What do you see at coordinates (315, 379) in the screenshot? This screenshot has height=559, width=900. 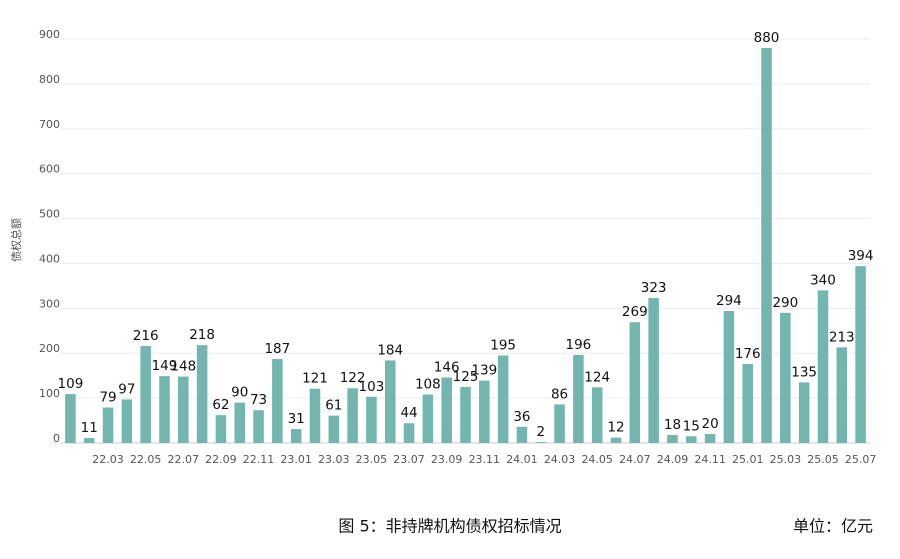 I see `value-label: 121` at bounding box center [315, 379].